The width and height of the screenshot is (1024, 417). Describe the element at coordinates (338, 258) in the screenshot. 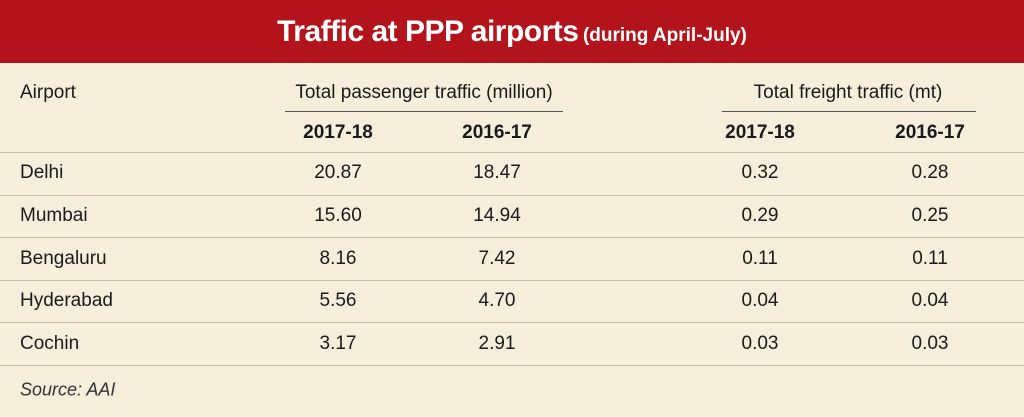

I see `cell-value: 8.16` at that location.